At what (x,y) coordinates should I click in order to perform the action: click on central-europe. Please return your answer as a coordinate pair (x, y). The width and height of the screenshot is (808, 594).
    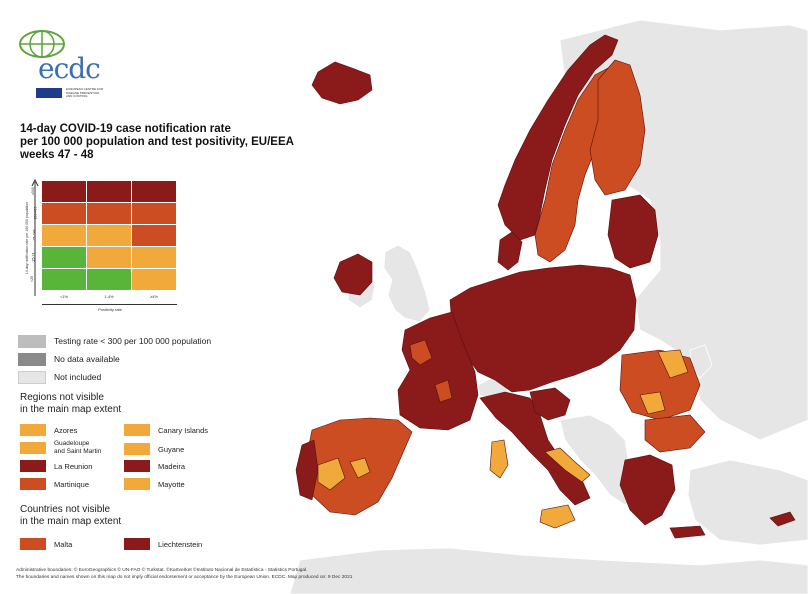
    Looking at the image, I should click on (543, 328).